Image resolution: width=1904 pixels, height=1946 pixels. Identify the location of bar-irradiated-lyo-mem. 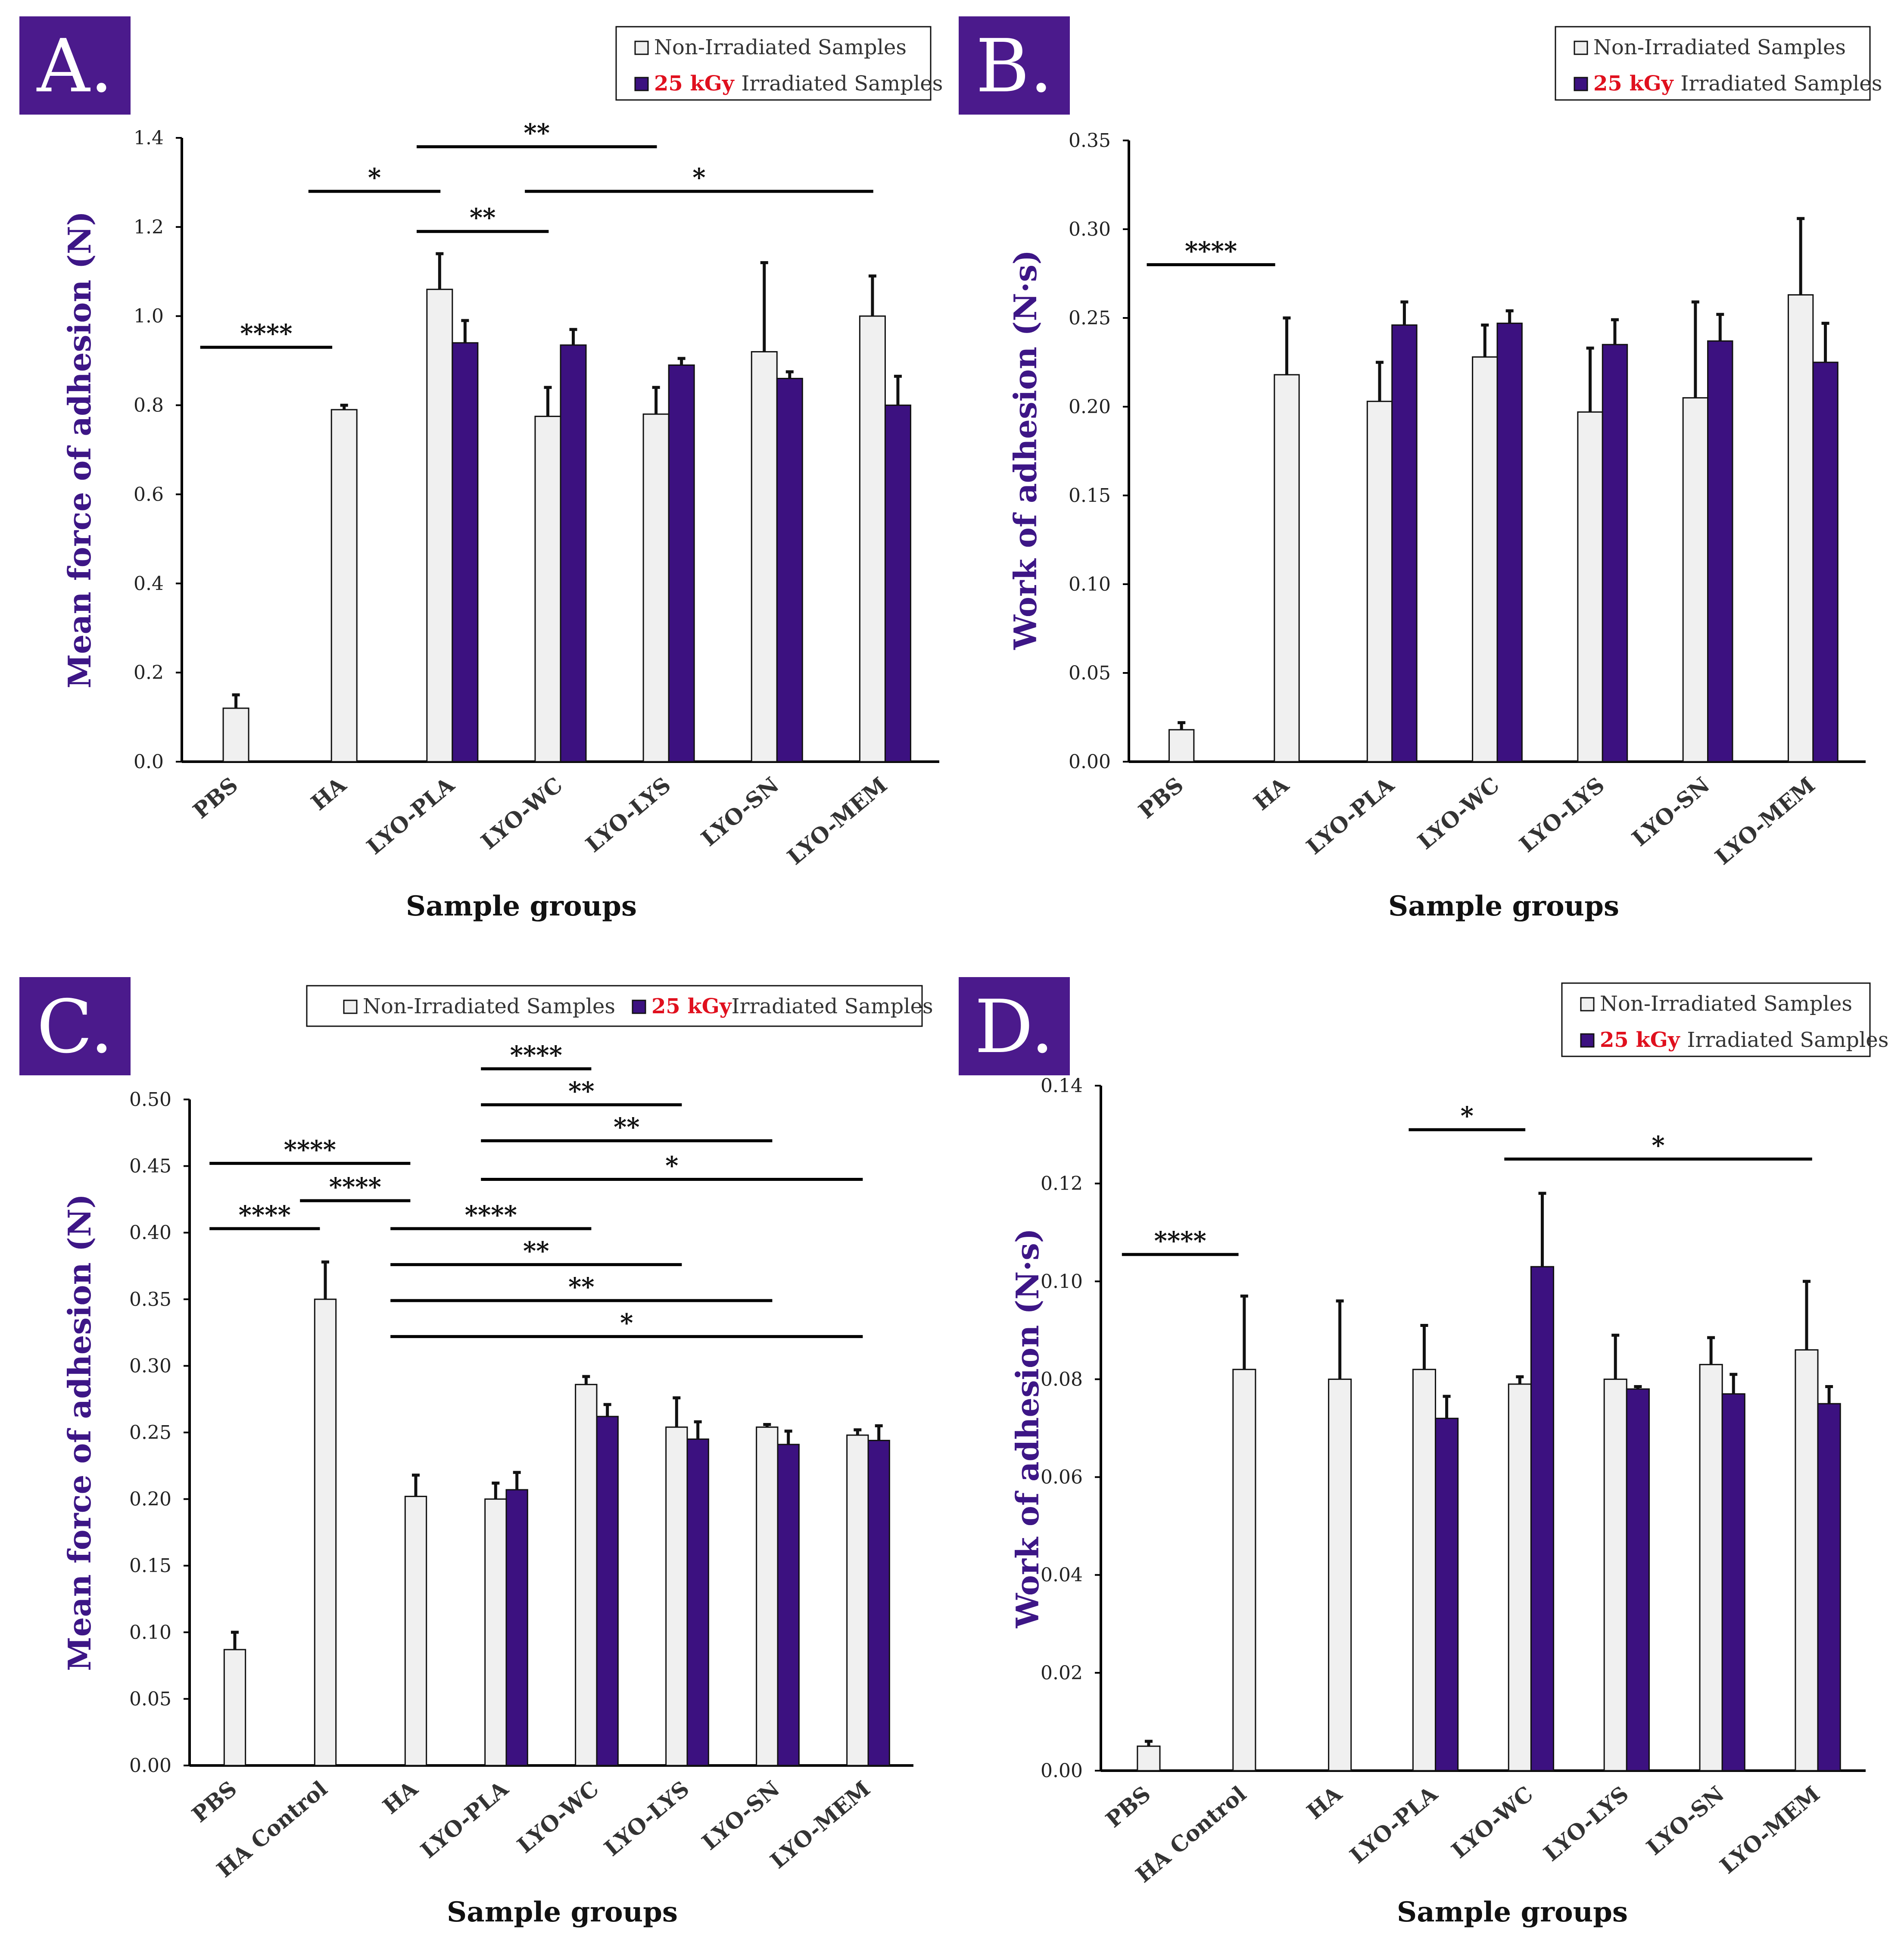
(897, 584).